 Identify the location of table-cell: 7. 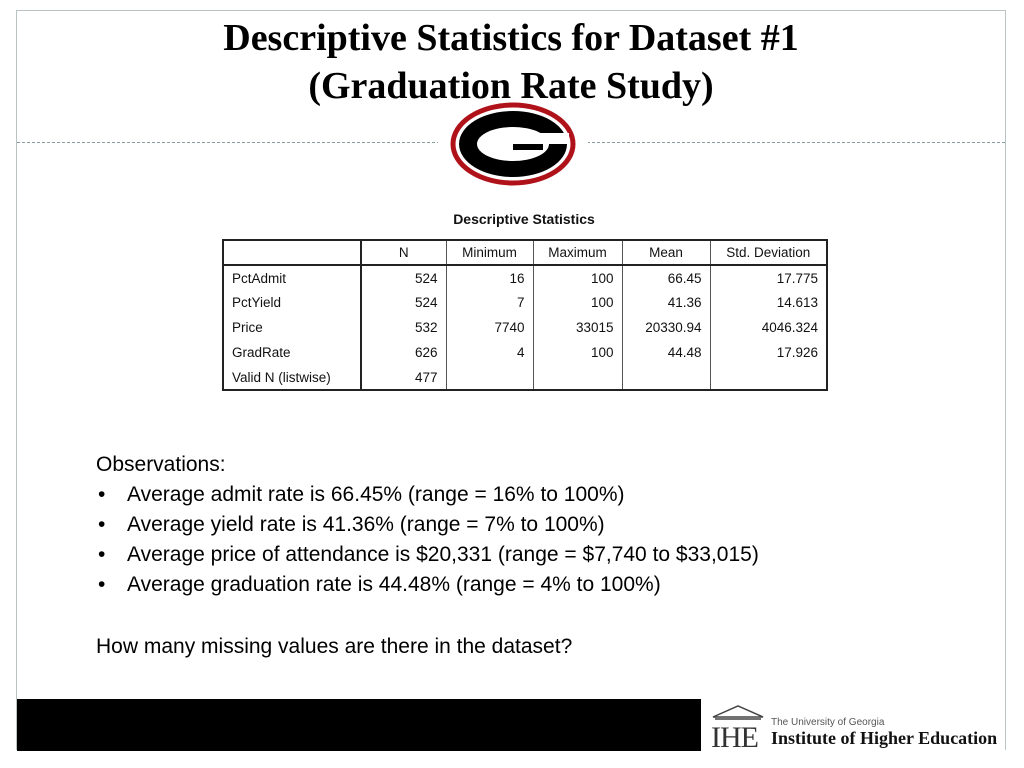
(489, 302).